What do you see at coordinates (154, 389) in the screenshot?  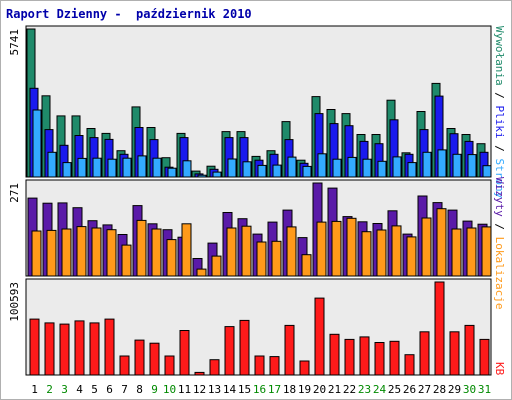 I see `x-tick-day-9: 9` at bounding box center [154, 389].